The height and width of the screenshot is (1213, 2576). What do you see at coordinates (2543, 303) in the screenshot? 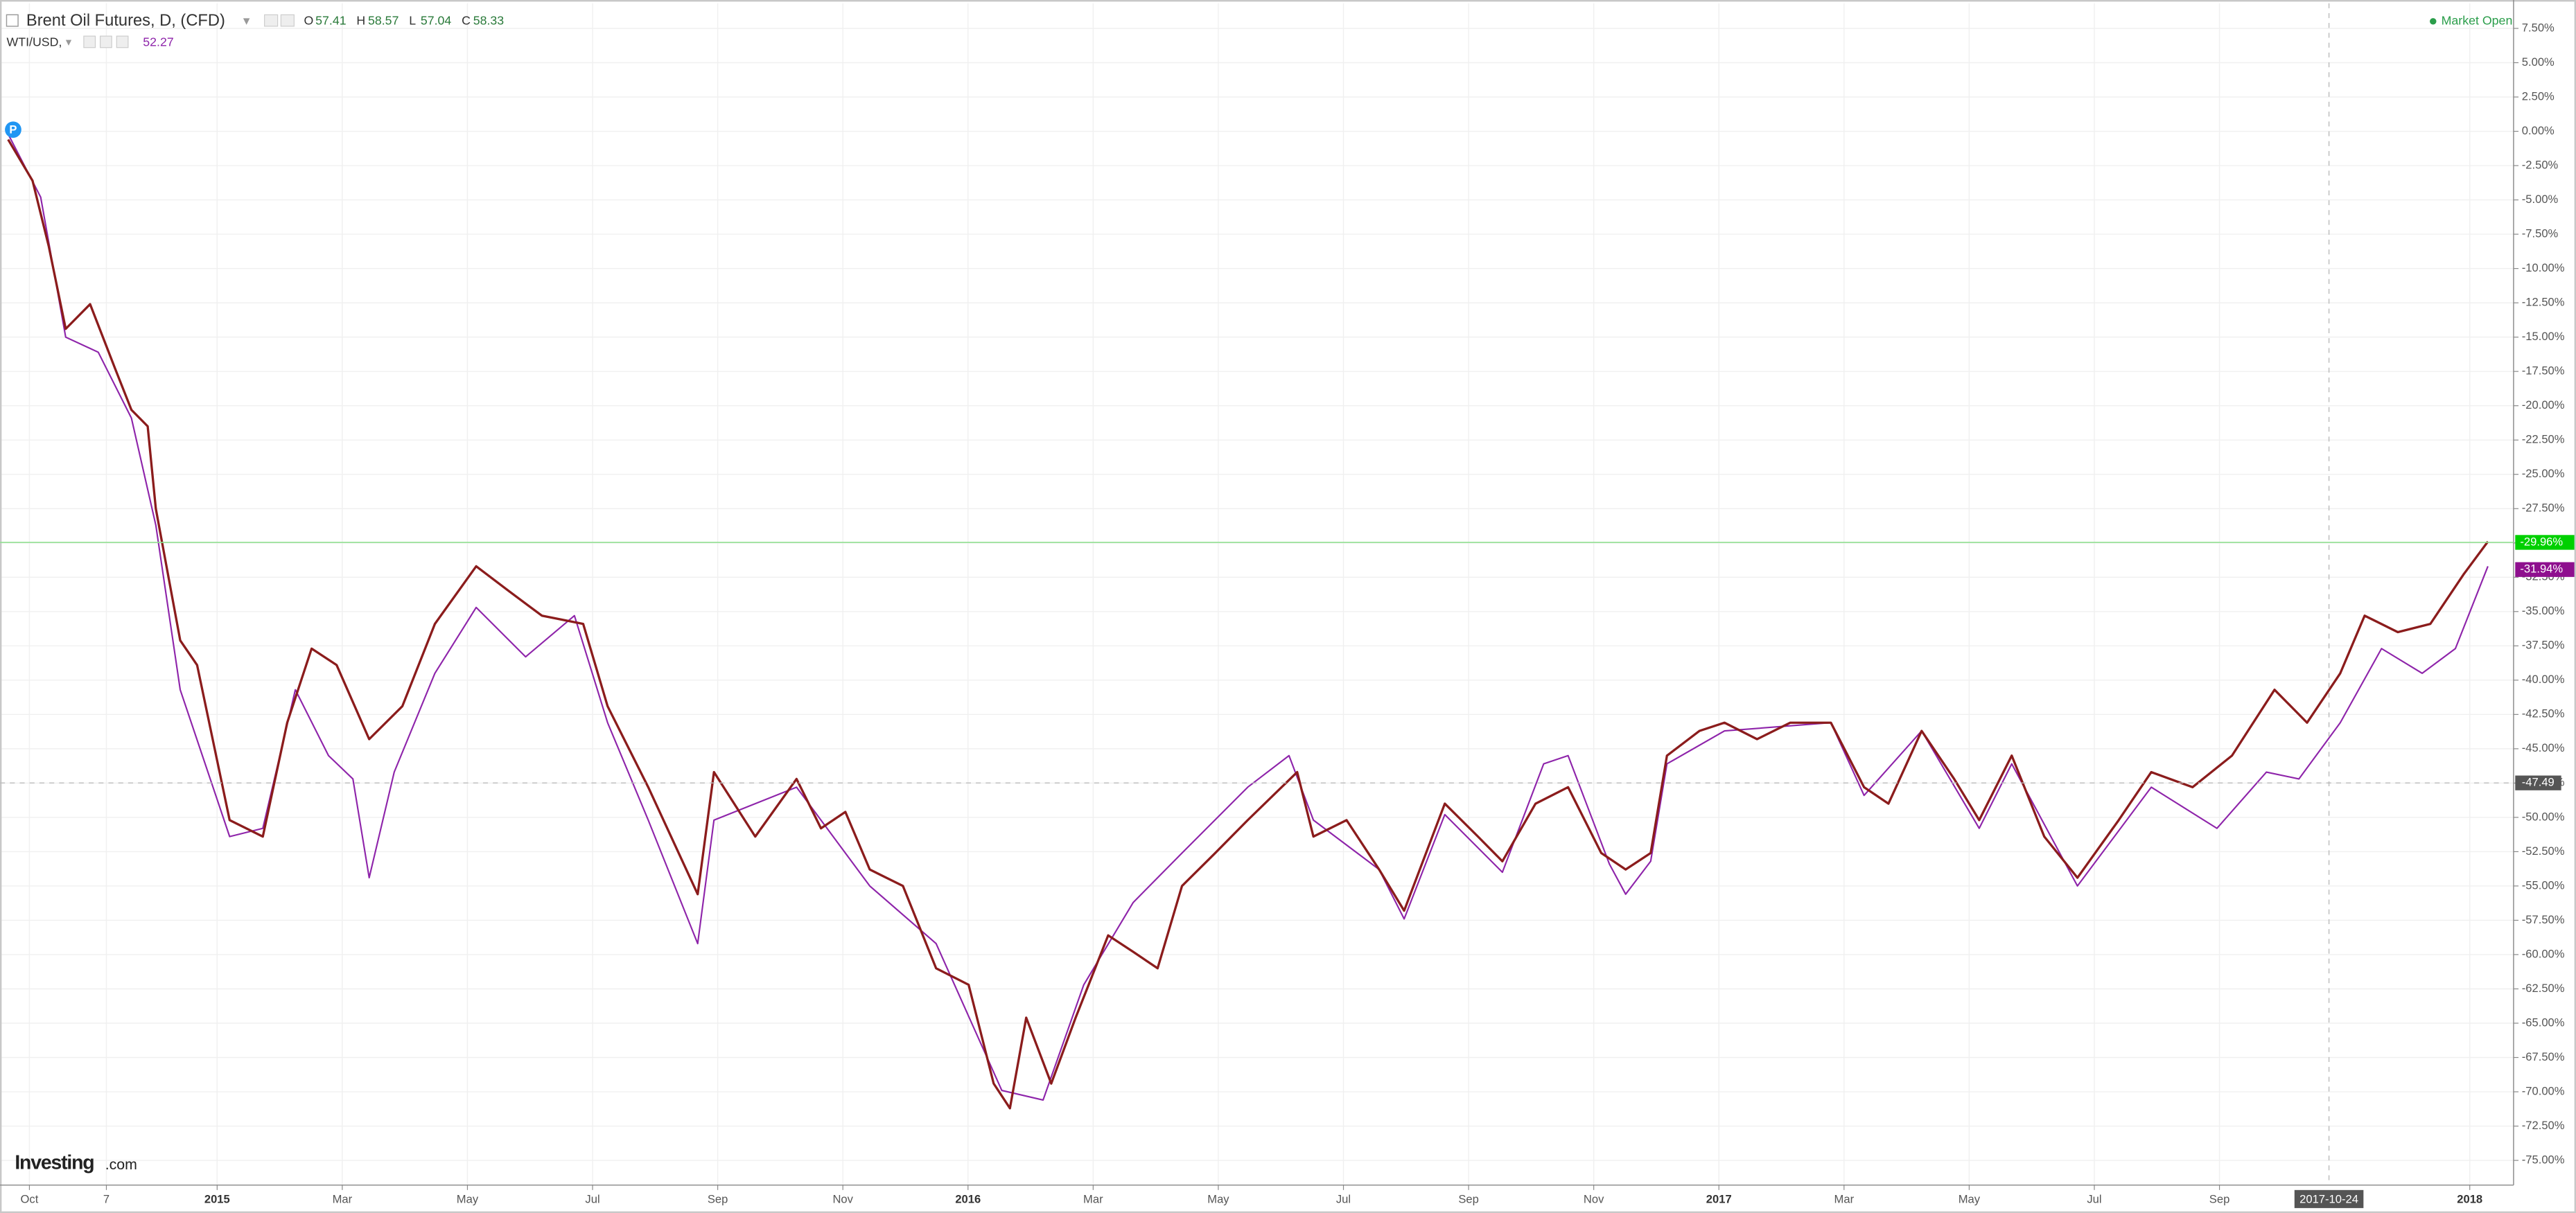
I see `y-tick-label: -12.50%` at bounding box center [2543, 303].